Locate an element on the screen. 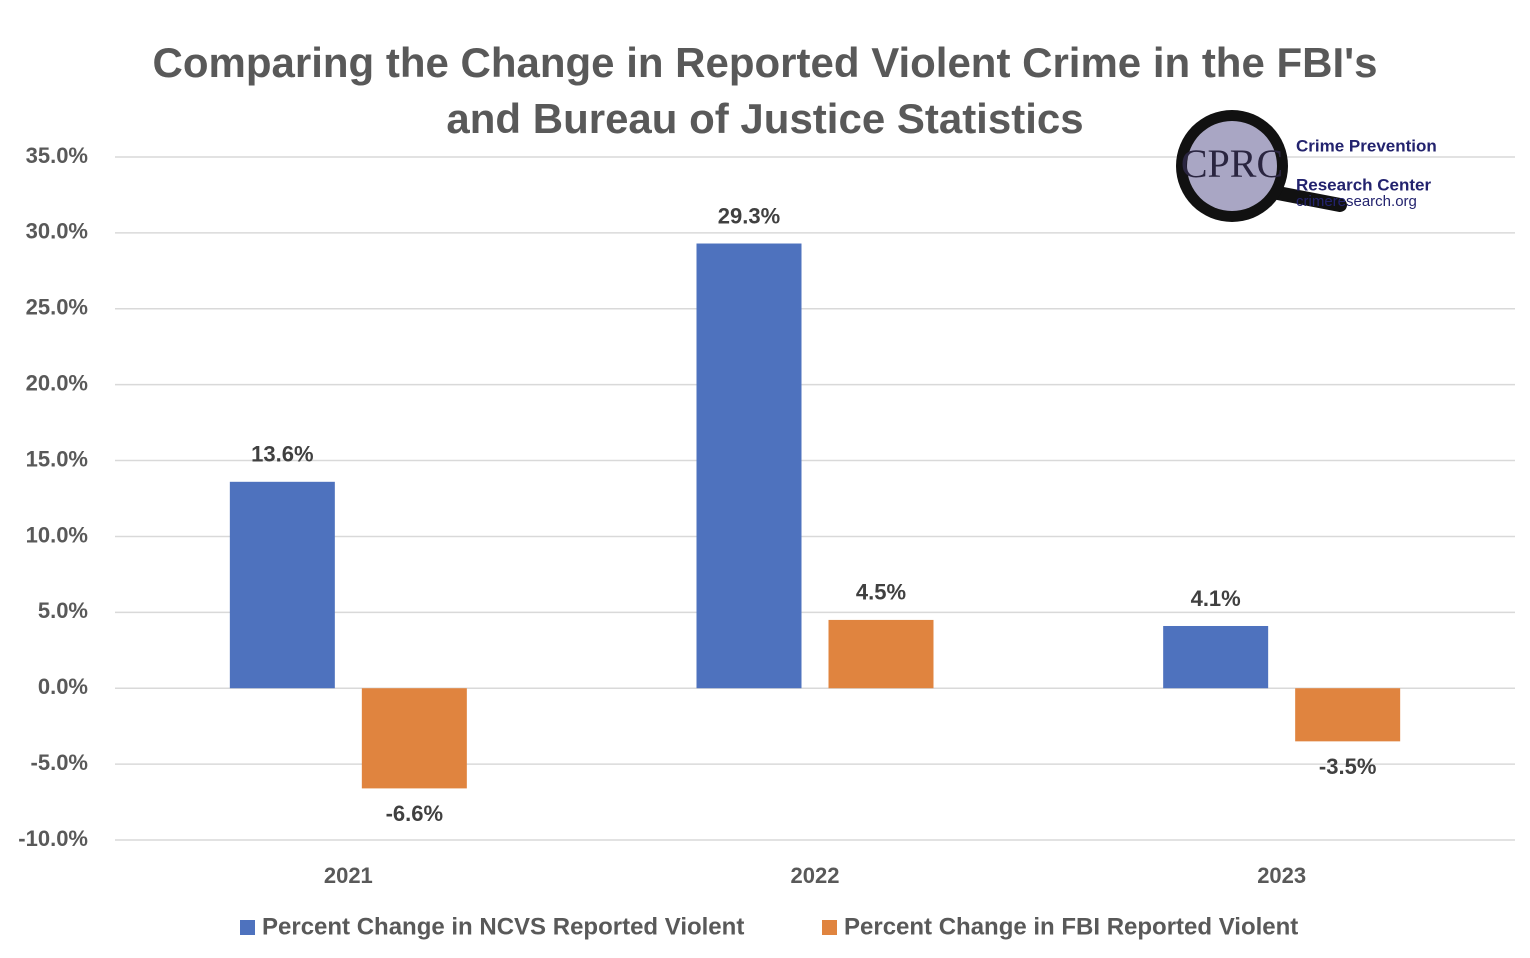 This screenshot has width=1530, height=958. x-tick-label: 2023 is located at coordinates (1281, 875).